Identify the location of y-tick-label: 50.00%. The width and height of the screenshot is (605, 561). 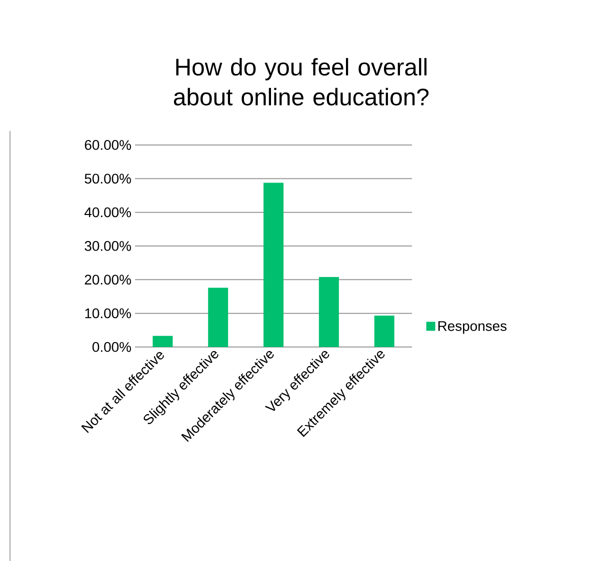
(107, 178).